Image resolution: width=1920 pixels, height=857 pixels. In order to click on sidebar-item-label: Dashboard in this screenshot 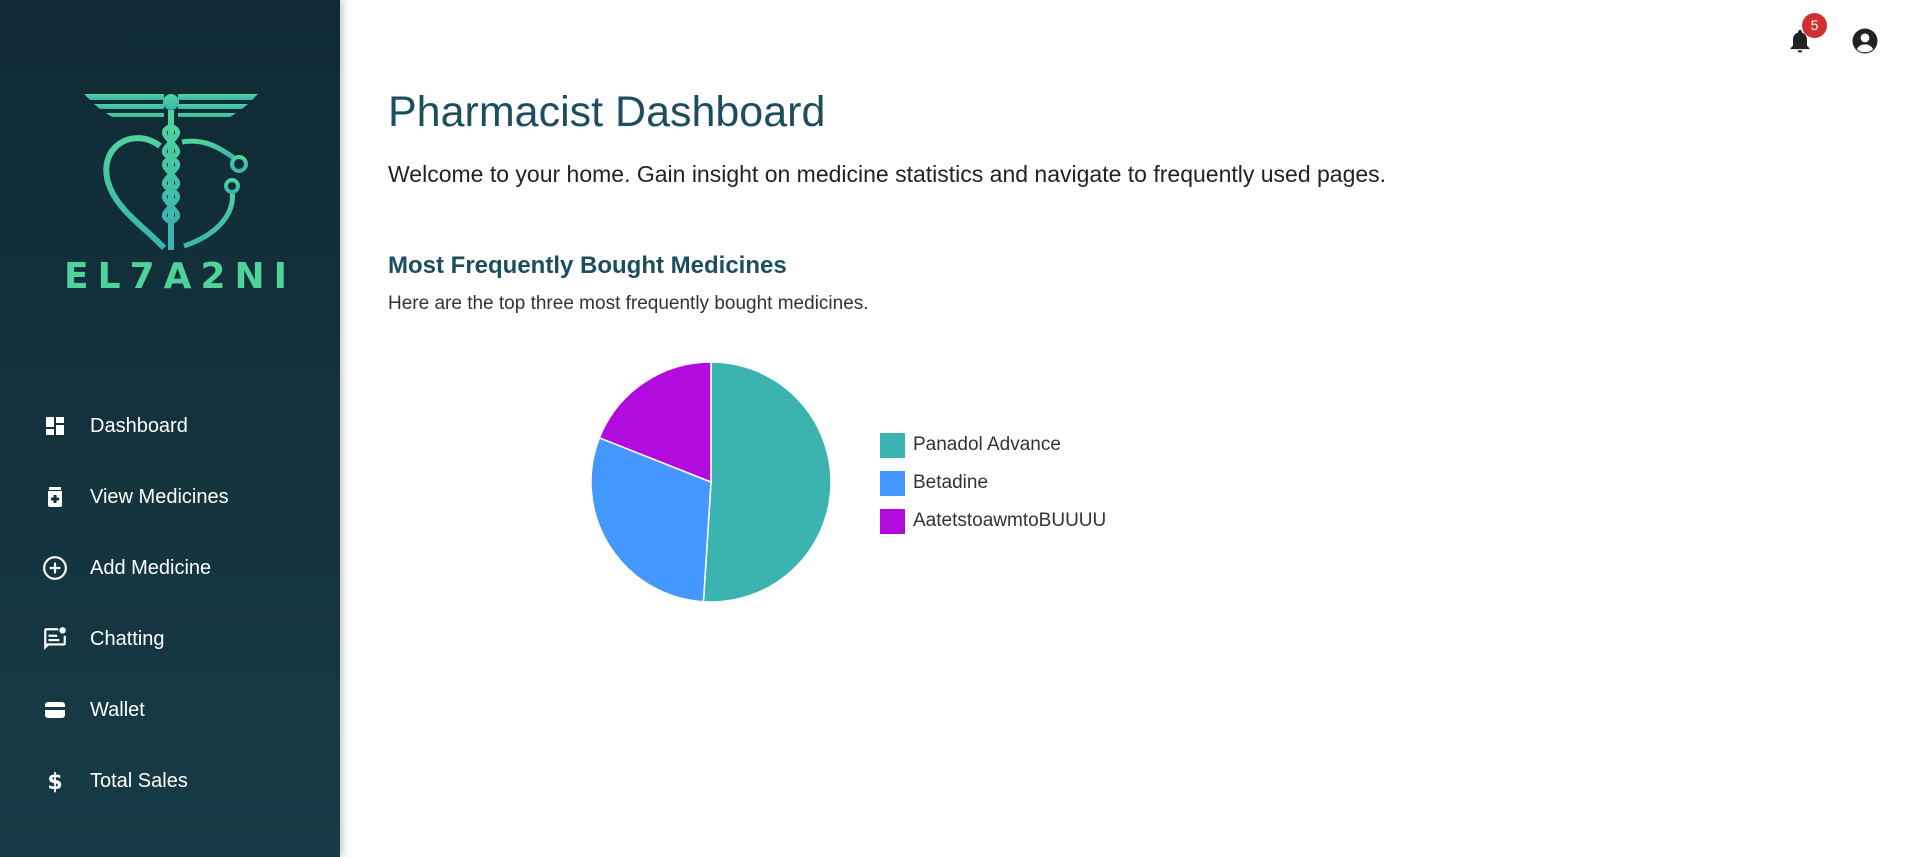, I will do `click(139, 425)`.